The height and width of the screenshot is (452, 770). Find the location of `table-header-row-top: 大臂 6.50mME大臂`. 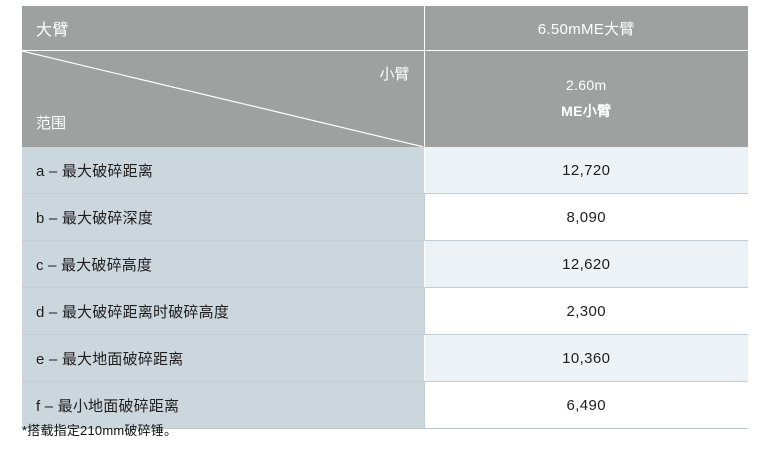

table-header-row-top: 大臂 6.50mME大臂 is located at coordinates (385, 28).